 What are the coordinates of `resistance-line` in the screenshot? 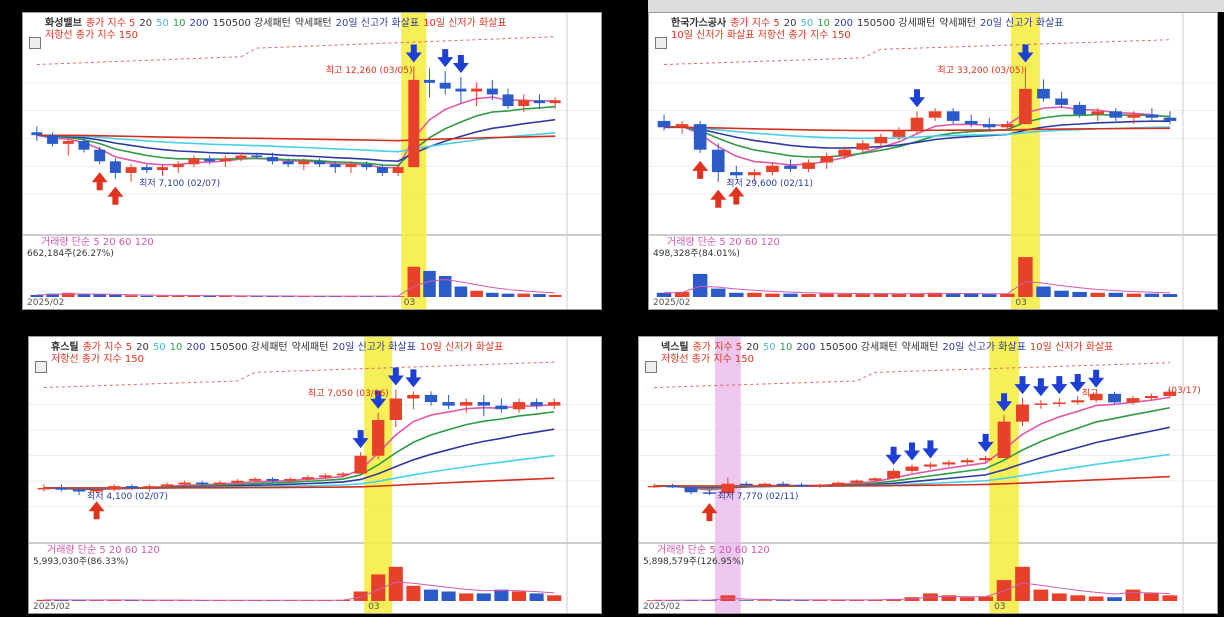 It's located at (912, 375).